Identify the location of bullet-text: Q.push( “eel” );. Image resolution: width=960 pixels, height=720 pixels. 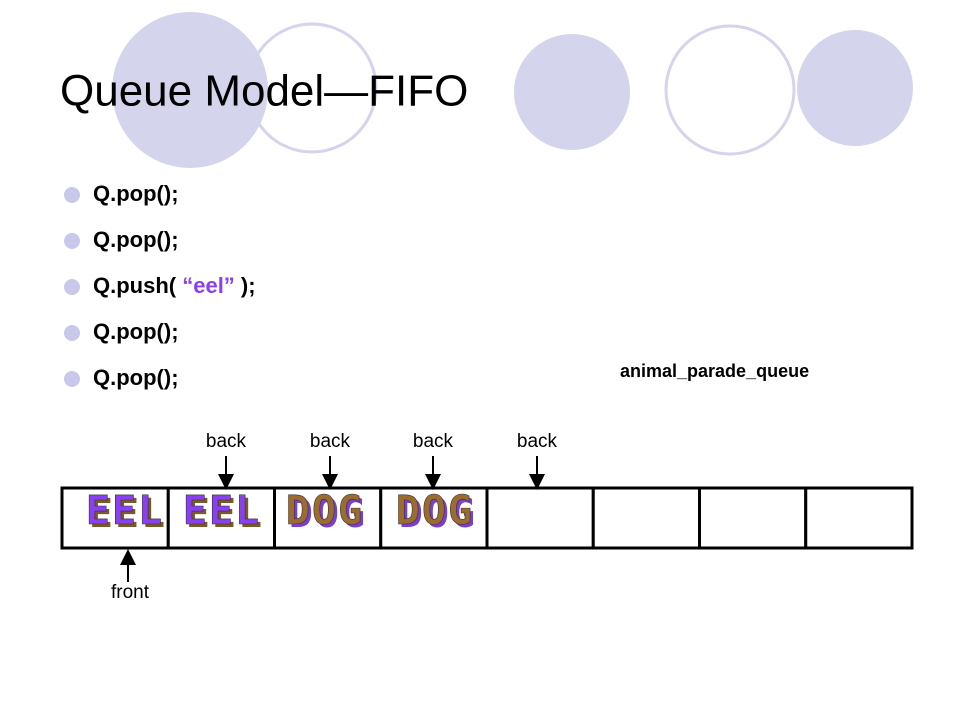
(174, 285).